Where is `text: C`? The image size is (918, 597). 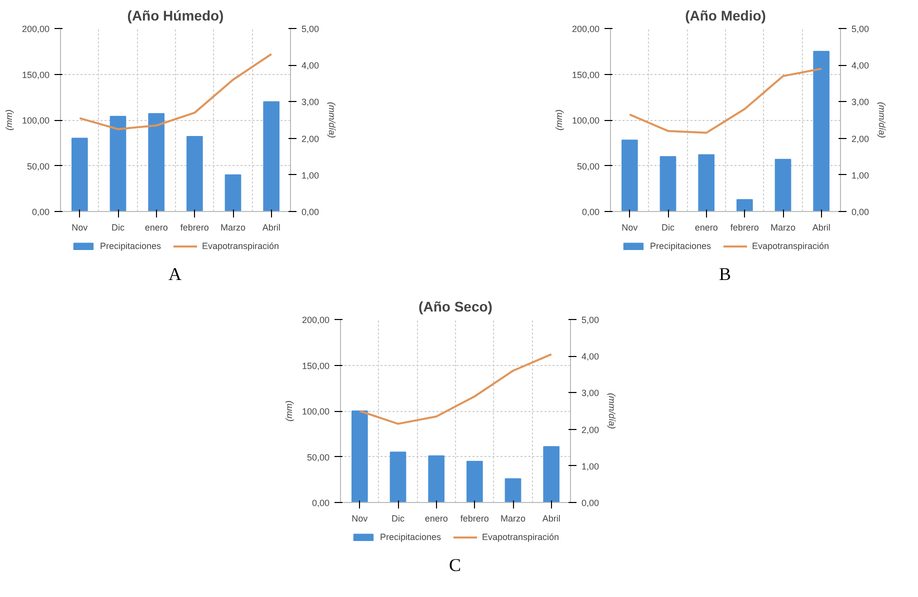 text: C is located at coordinates (454, 565).